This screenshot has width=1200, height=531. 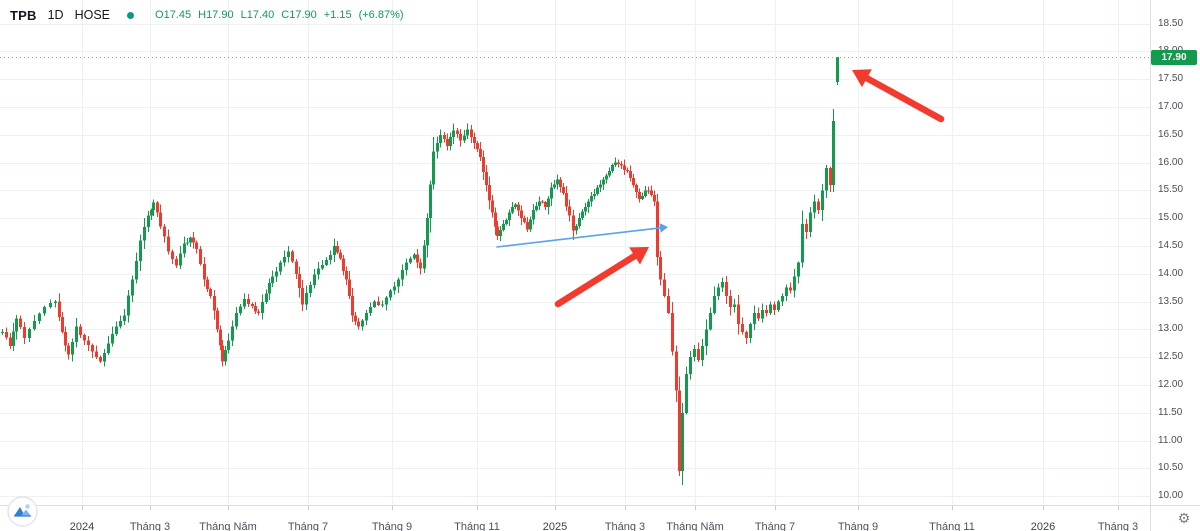 What do you see at coordinates (663, 228) in the screenshot?
I see `blue-trendline-arrow-head` at bounding box center [663, 228].